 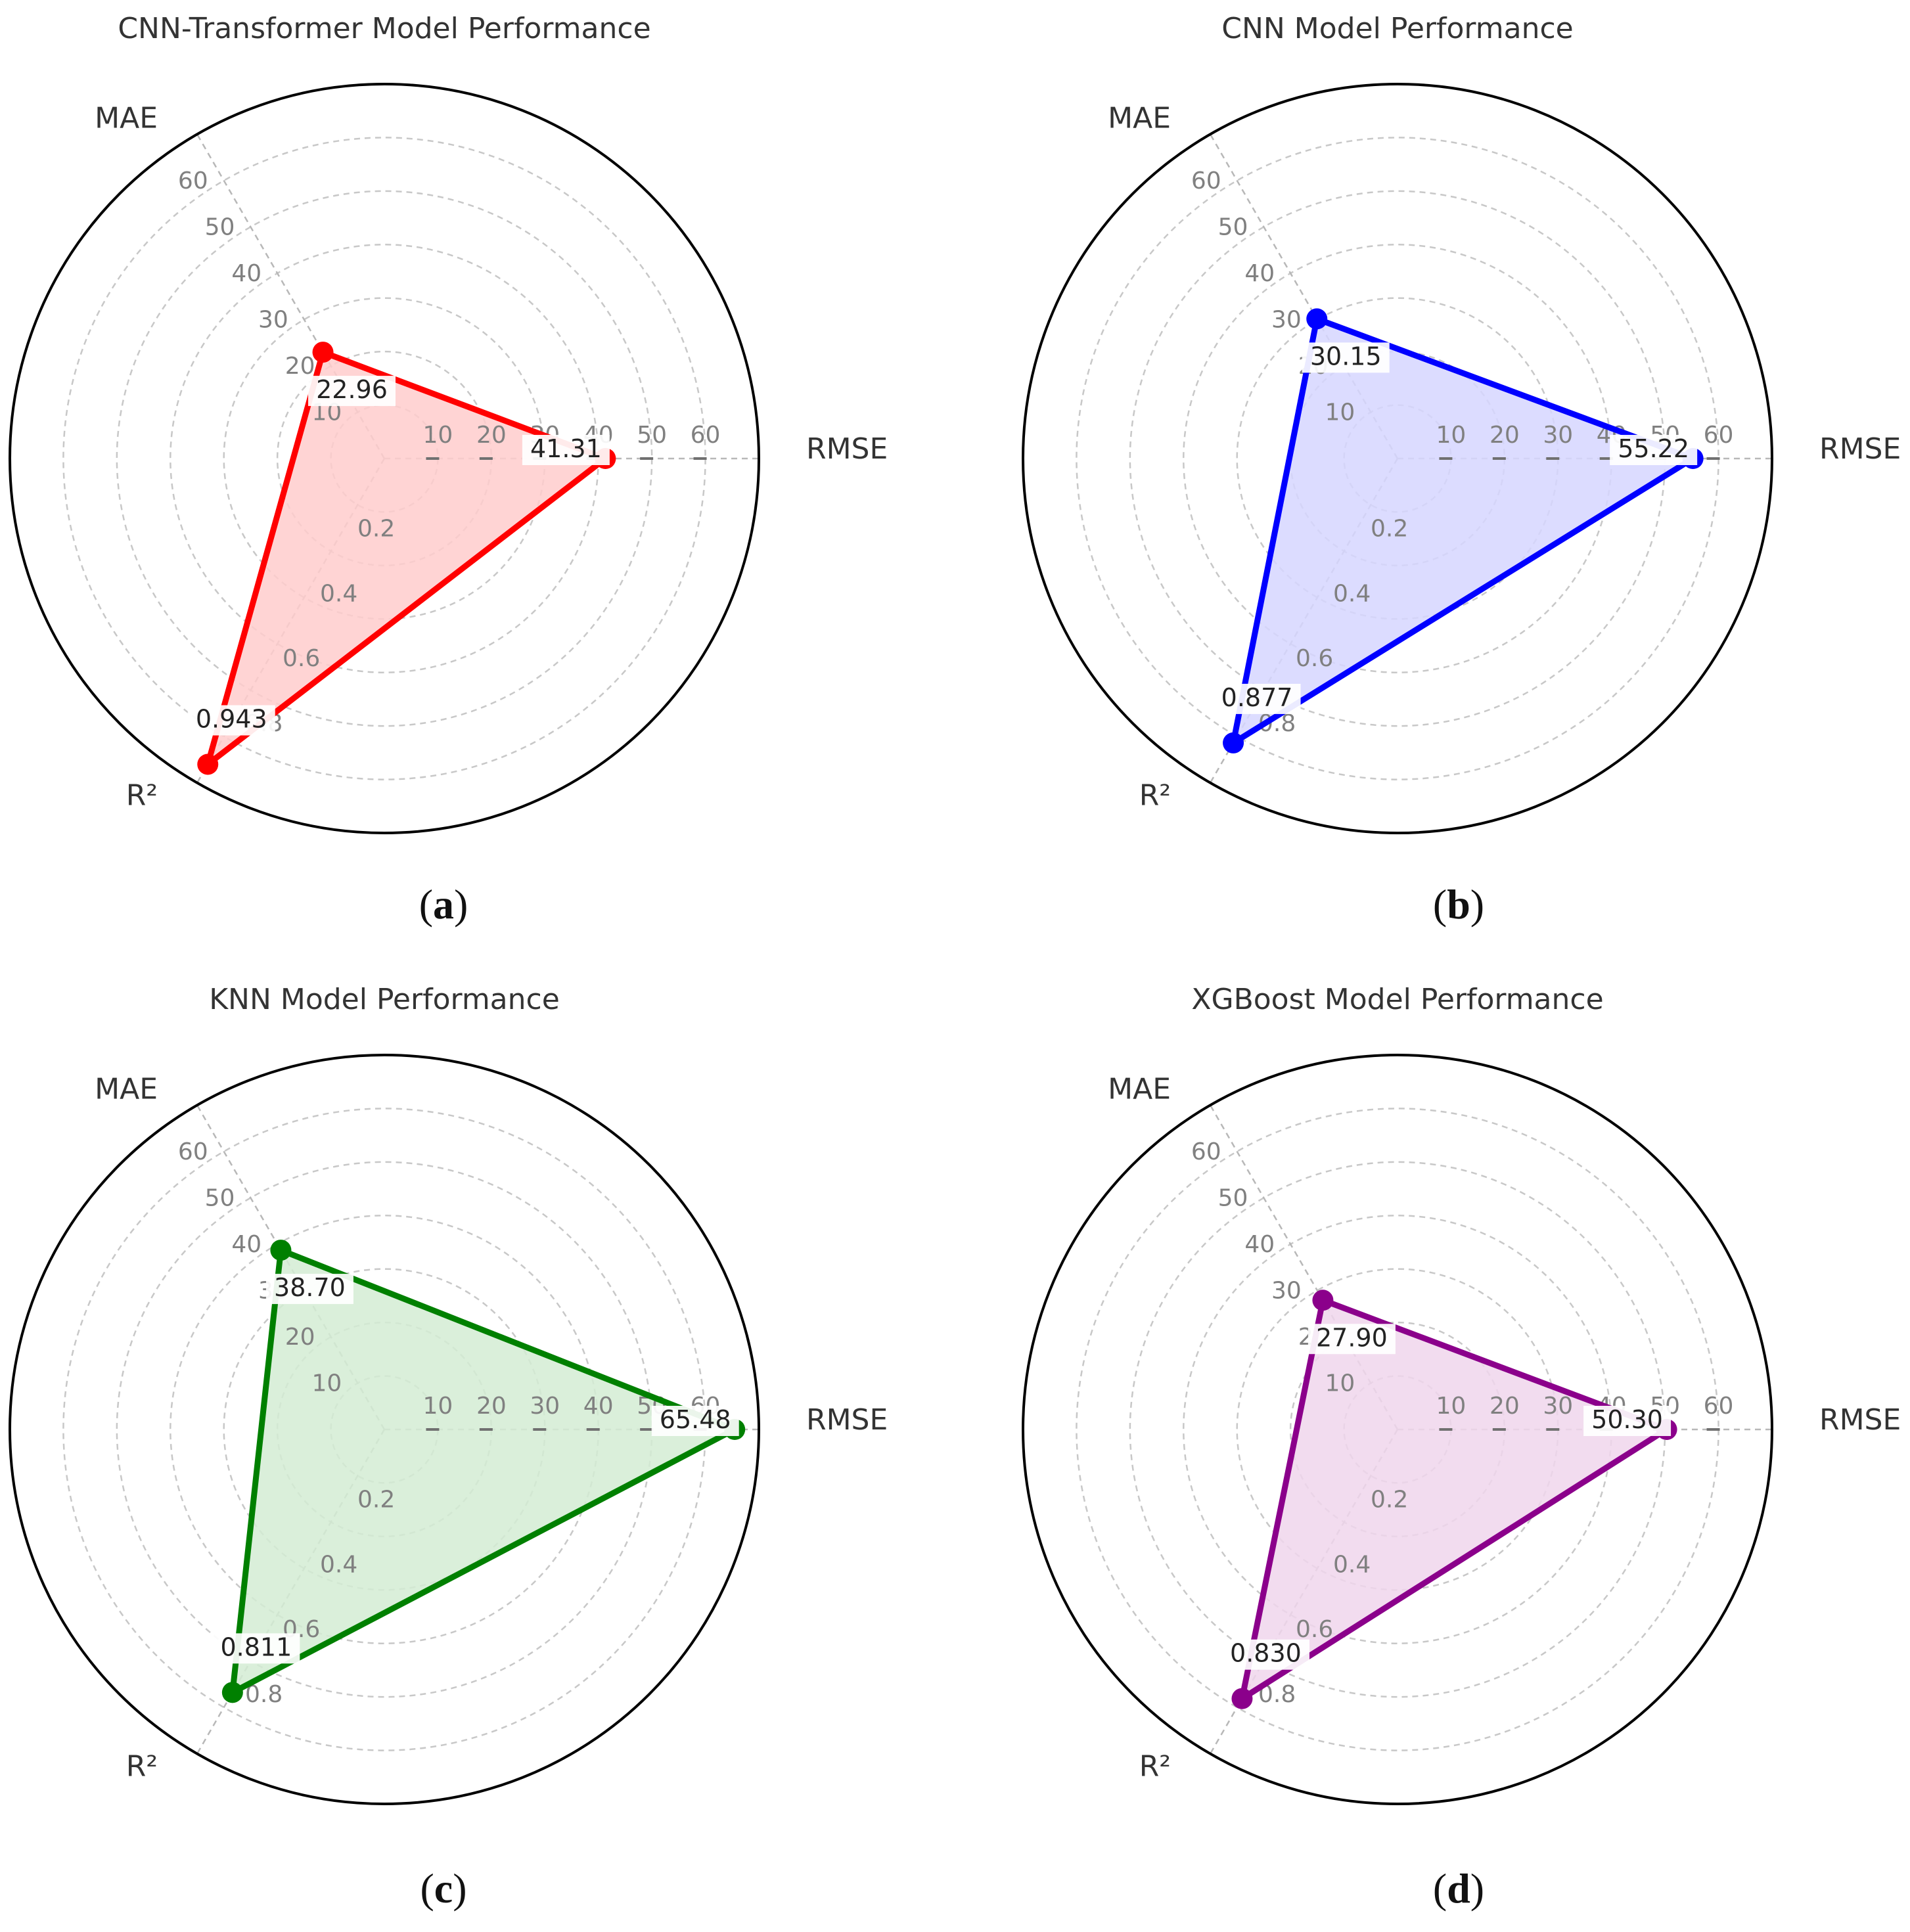 What do you see at coordinates (1653, 448) in the screenshot?
I see `value-label: 55.22` at bounding box center [1653, 448].